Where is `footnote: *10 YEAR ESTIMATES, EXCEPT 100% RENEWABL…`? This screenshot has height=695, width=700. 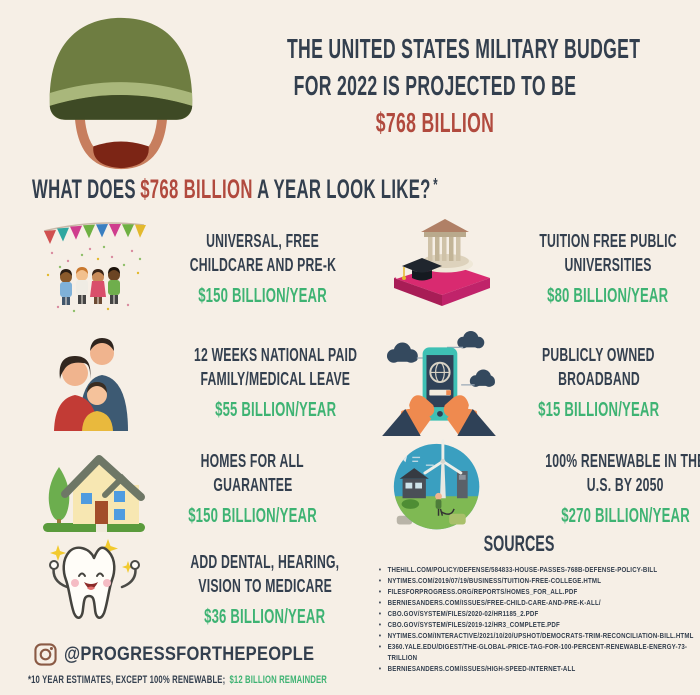
footnote: *10 YEAR ESTIMATES, EXCEPT 100% RENEWABL… is located at coordinates (177, 680).